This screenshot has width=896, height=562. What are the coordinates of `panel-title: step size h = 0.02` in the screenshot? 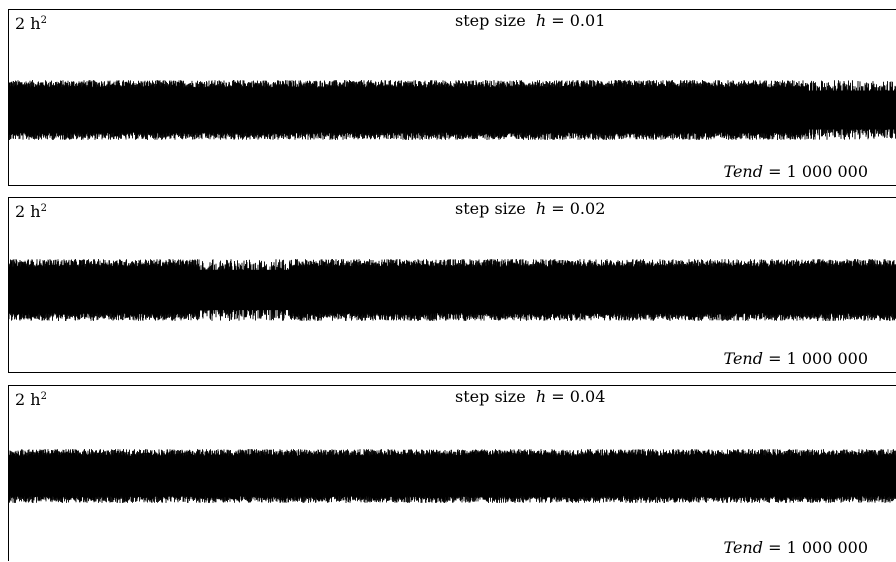 It's located at (530, 208).